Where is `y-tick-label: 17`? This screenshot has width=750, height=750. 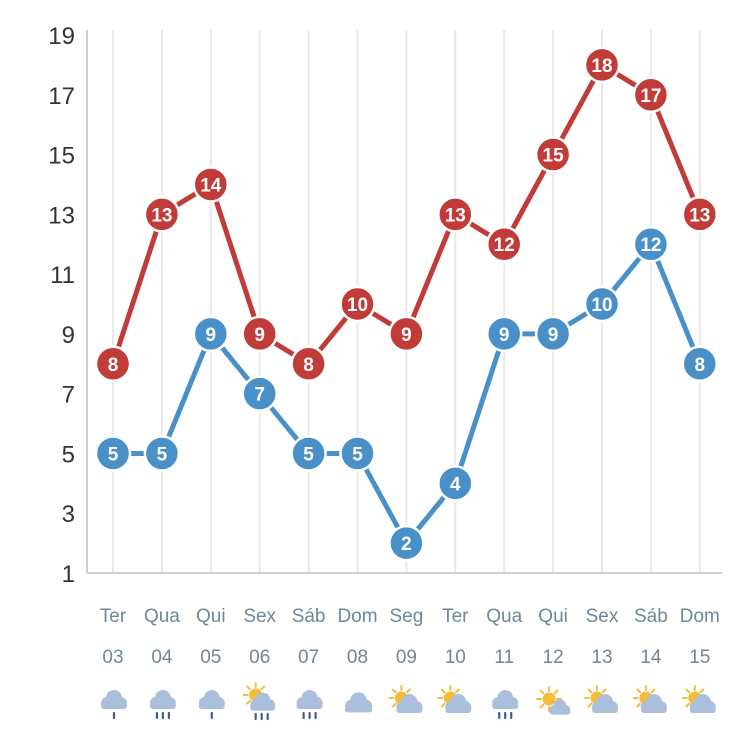 y-tick-label: 17 is located at coordinates (61, 96).